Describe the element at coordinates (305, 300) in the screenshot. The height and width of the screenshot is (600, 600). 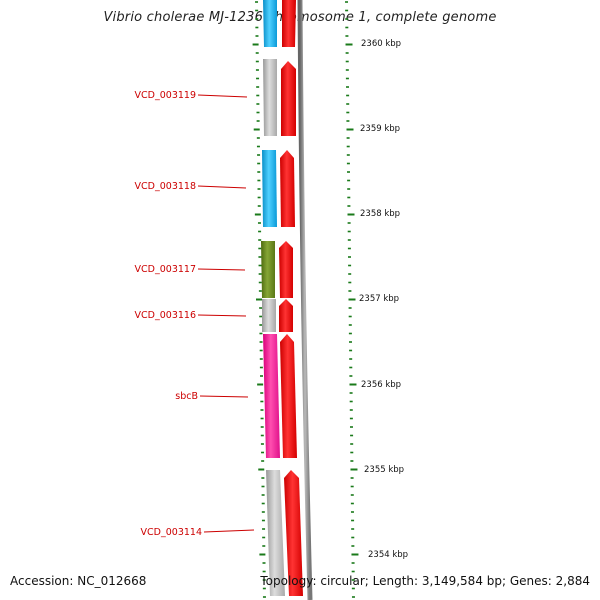
I see `genome-backbone` at that location.